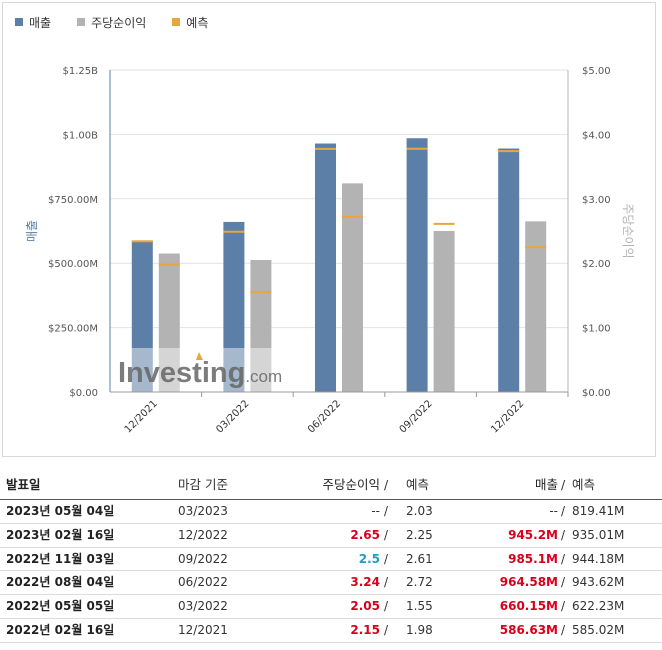 This screenshot has width=662, height=650. What do you see at coordinates (533, 558) in the screenshot?
I see `row-revenue: 985.1M` at bounding box center [533, 558].